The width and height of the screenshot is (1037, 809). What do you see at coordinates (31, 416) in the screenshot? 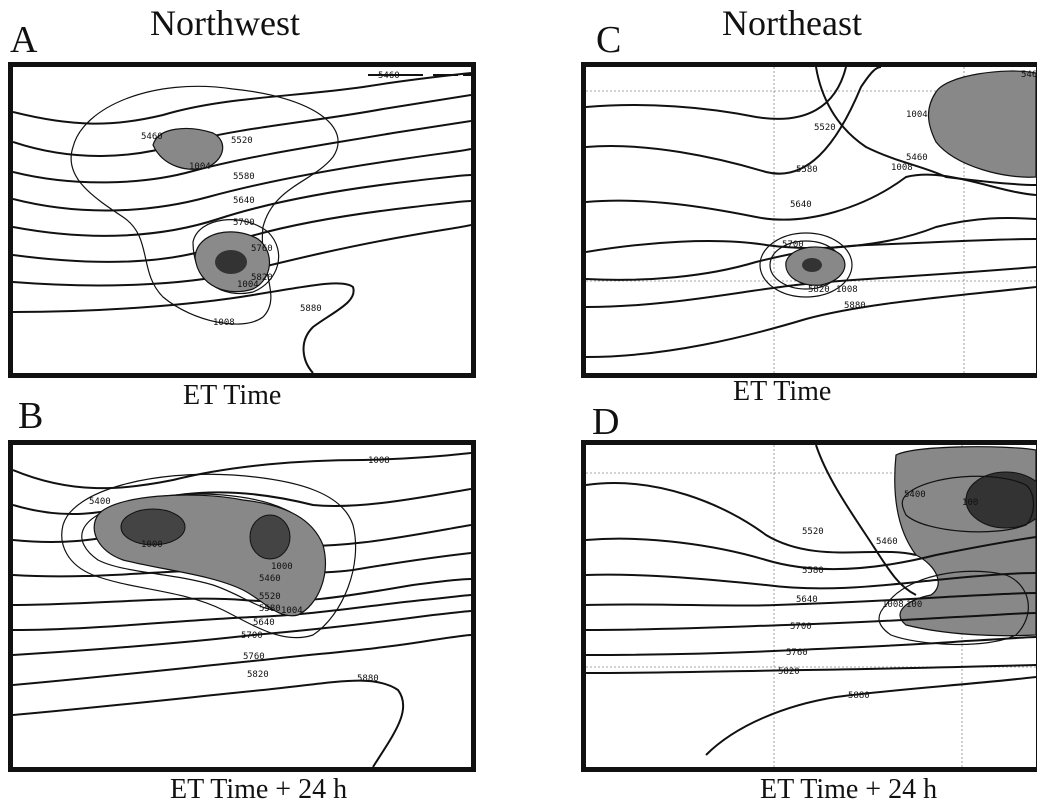
I see `panel-b-letter: B` at bounding box center [31, 416].